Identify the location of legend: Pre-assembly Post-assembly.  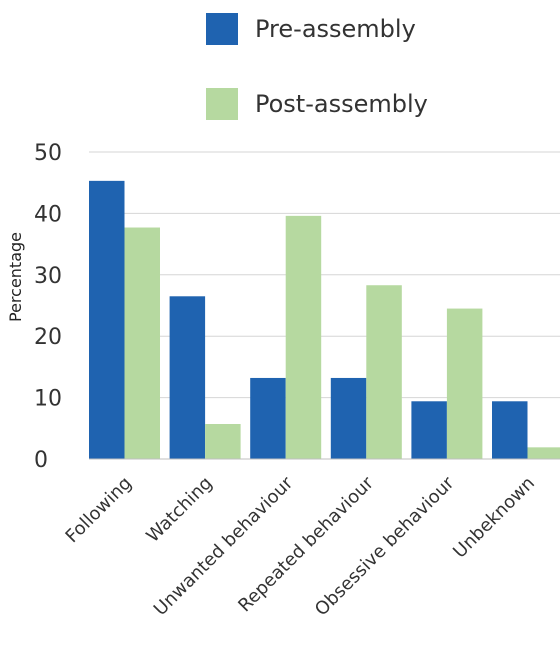
(317, 66).